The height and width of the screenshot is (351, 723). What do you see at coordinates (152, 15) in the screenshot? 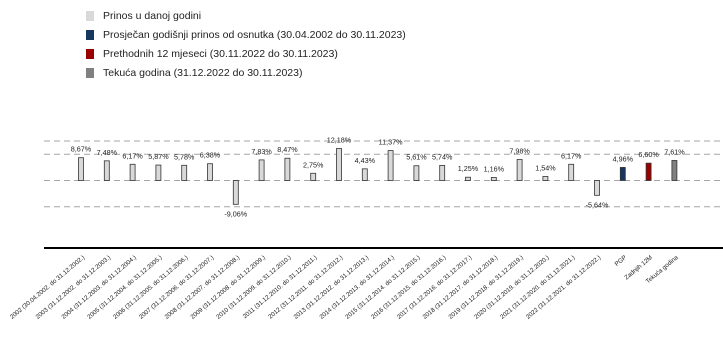
I see `legend-label-annual-return: Prinos u danoj godini` at bounding box center [152, 15].